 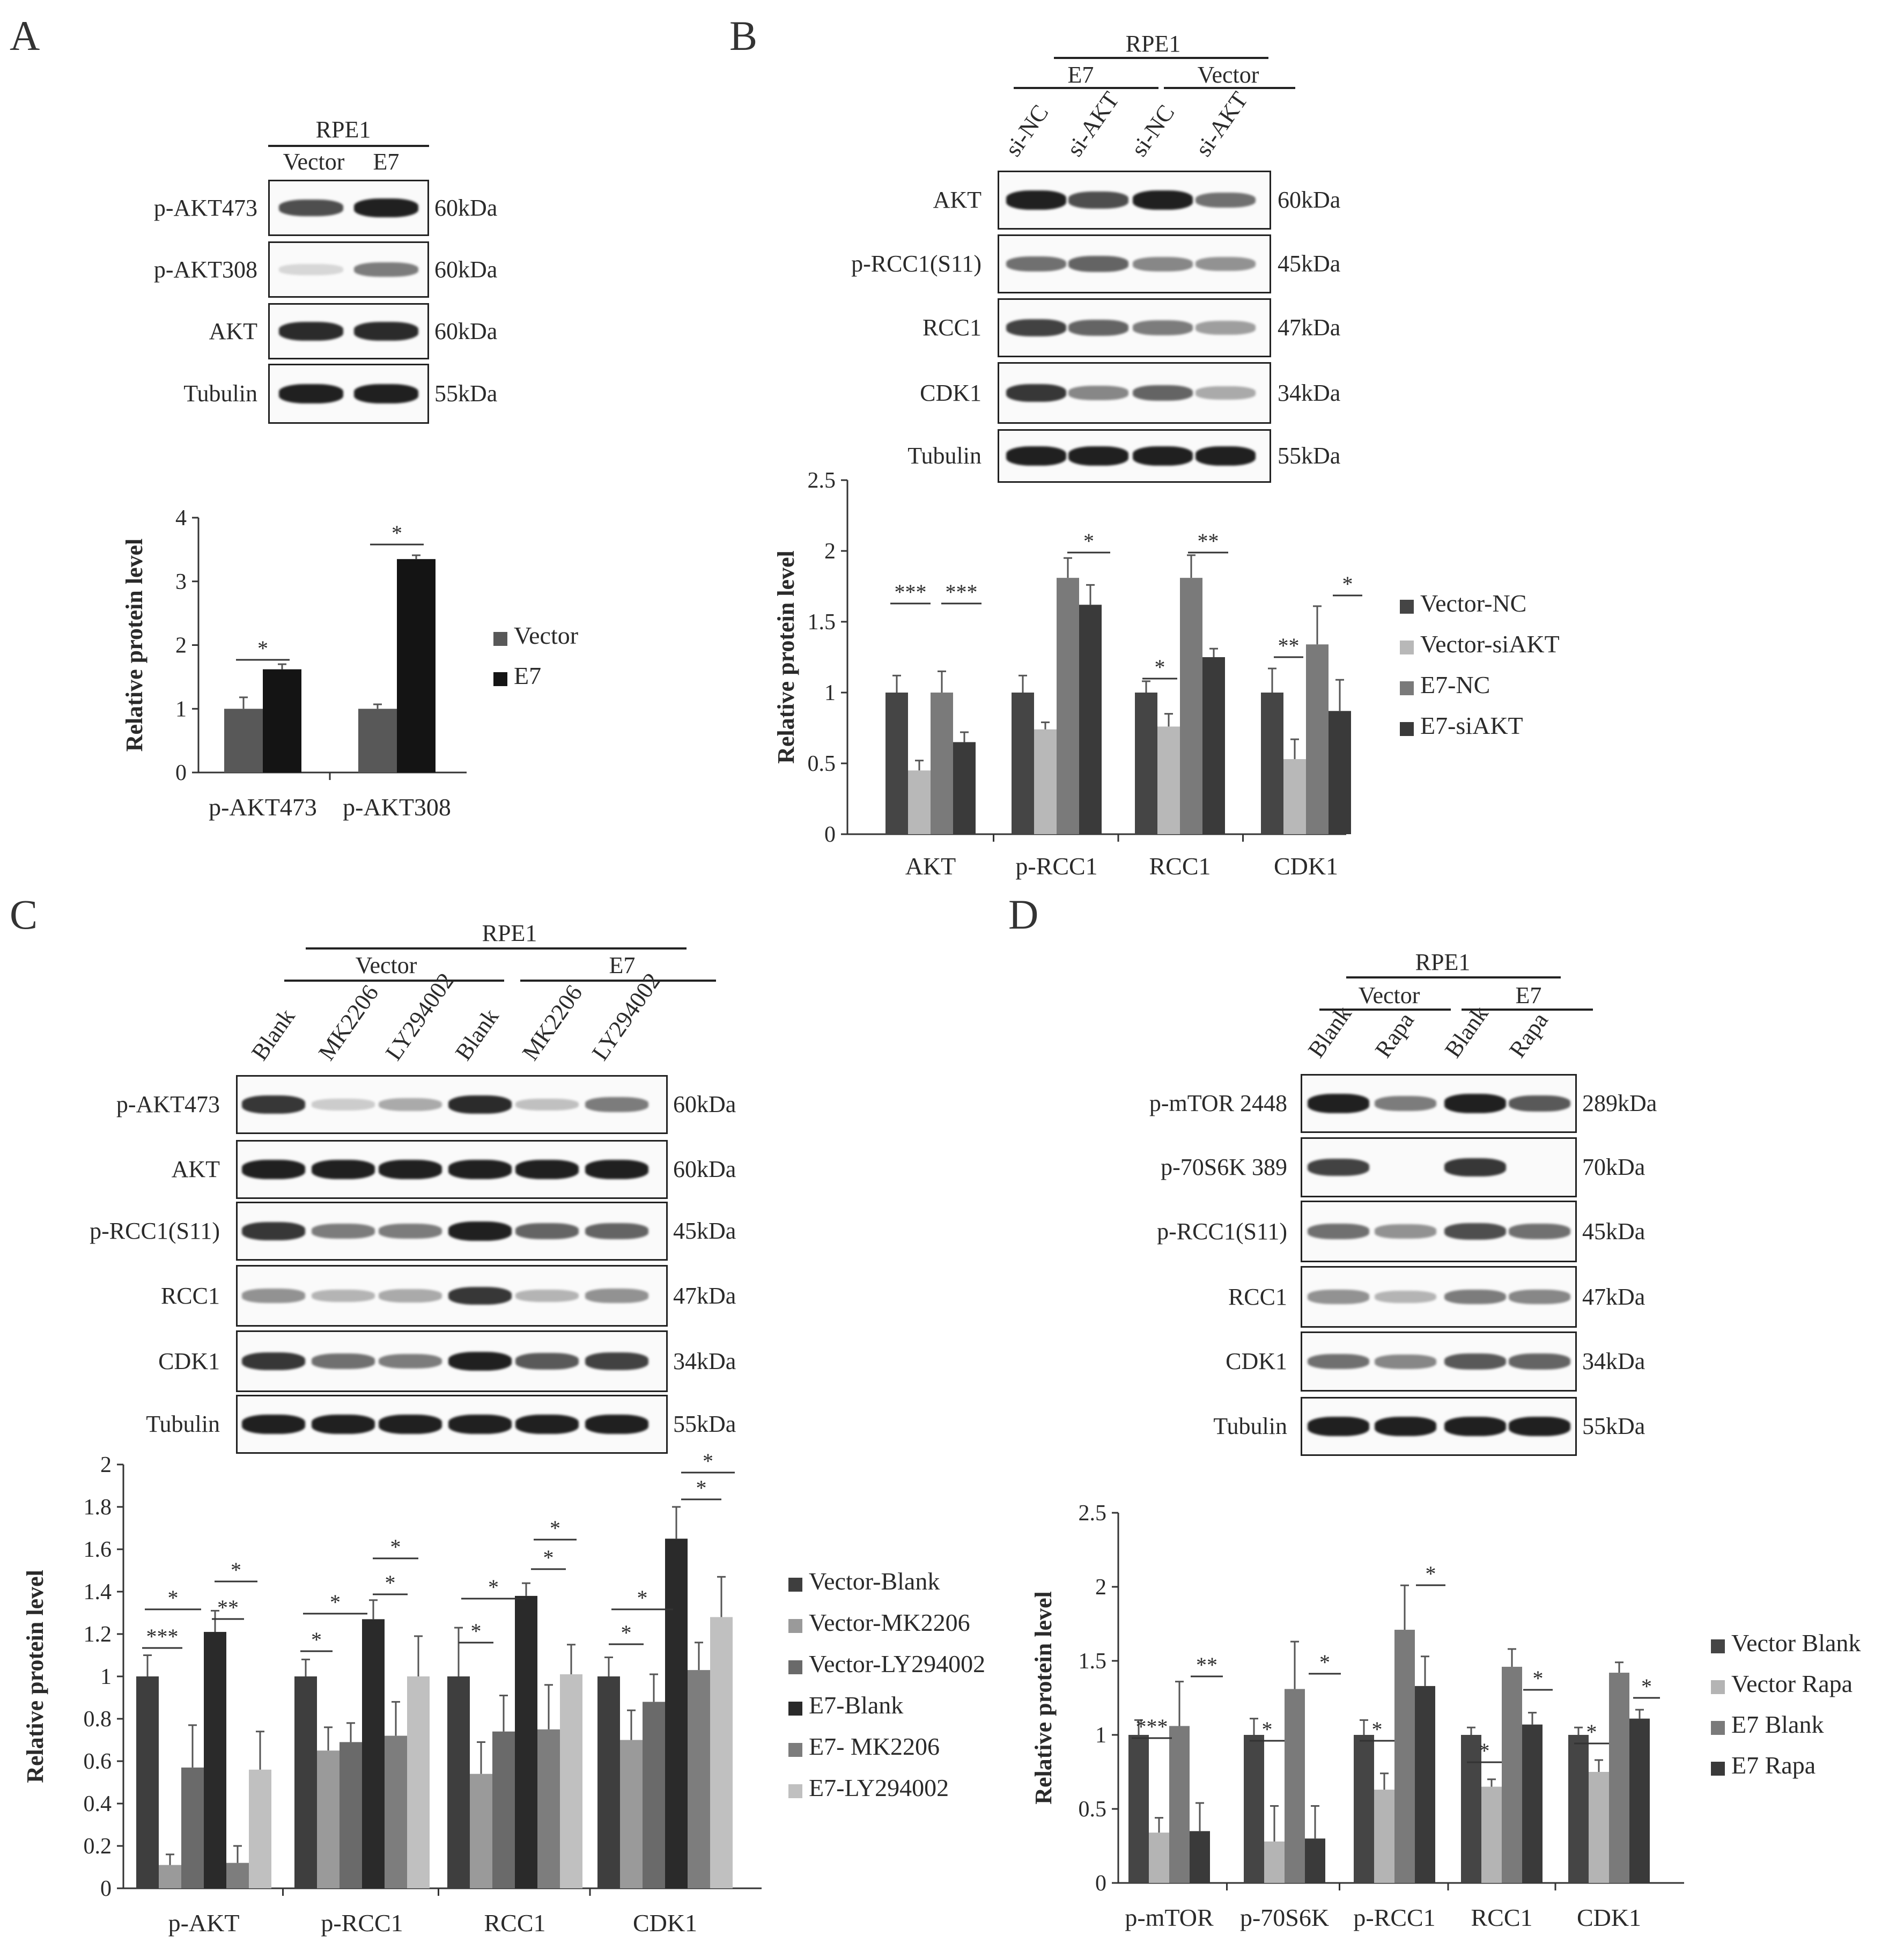 I want to click on panel-c-blot-label: p-AKT473, so click(x=168, y=1104).